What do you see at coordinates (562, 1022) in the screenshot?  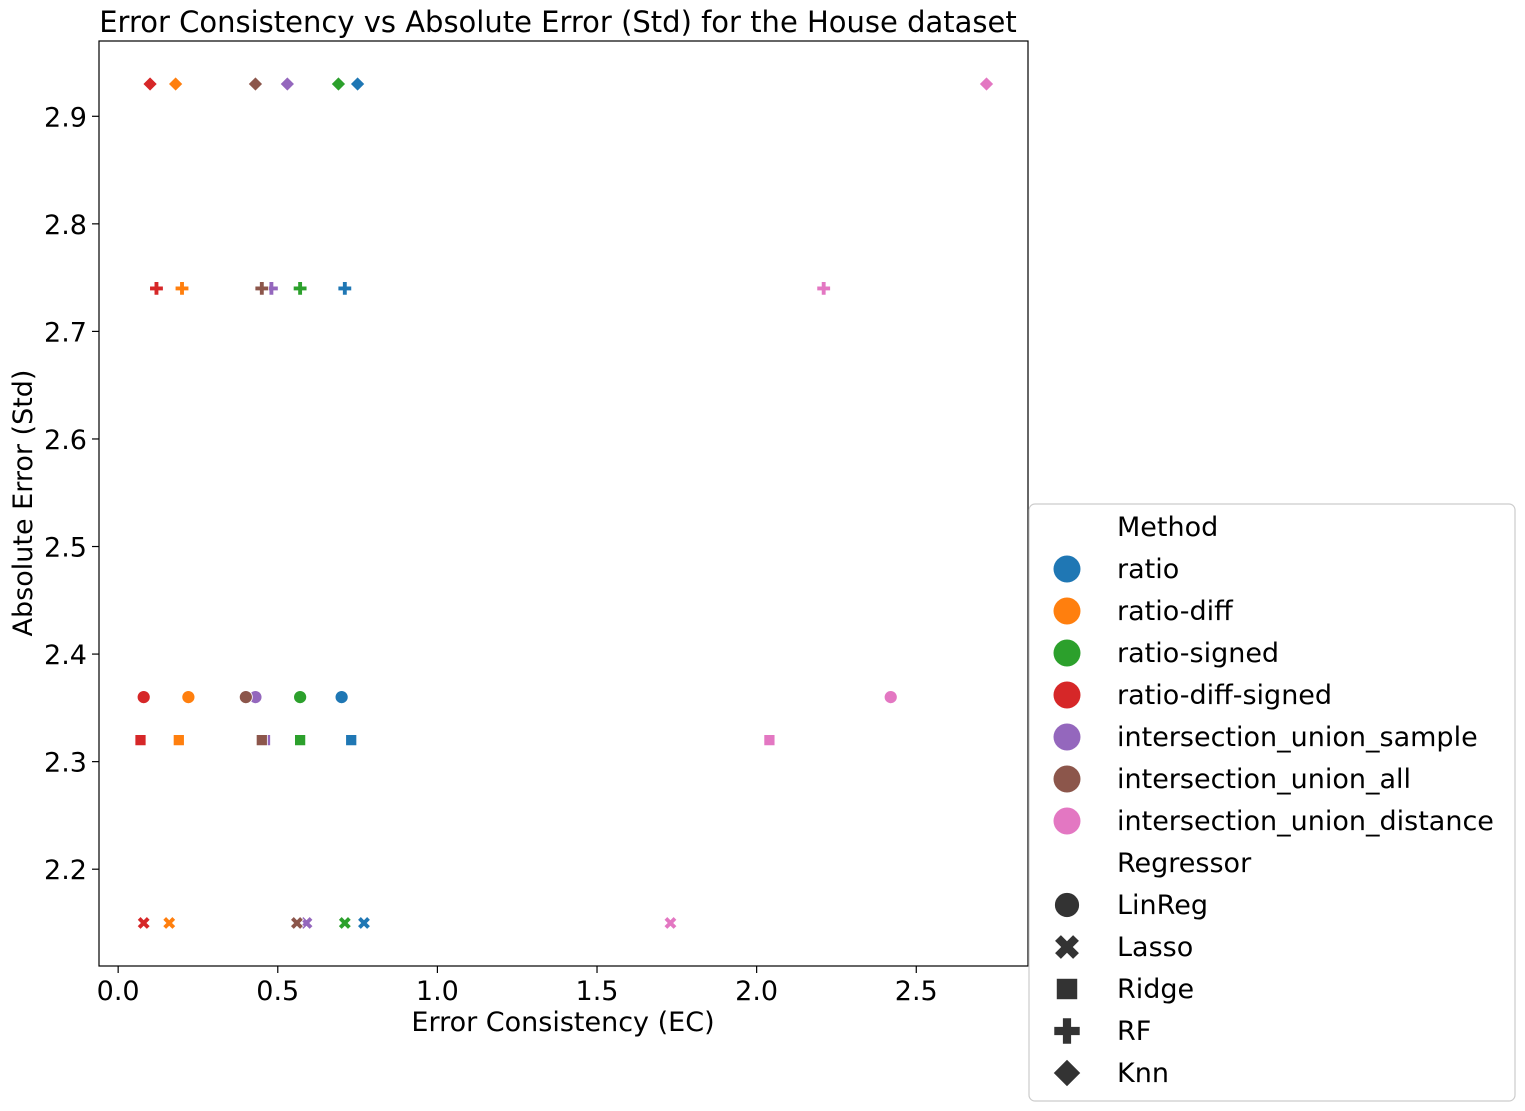 I see `x-axis-label: Error Consistency (EC)` at bounding box center [562, 1022].